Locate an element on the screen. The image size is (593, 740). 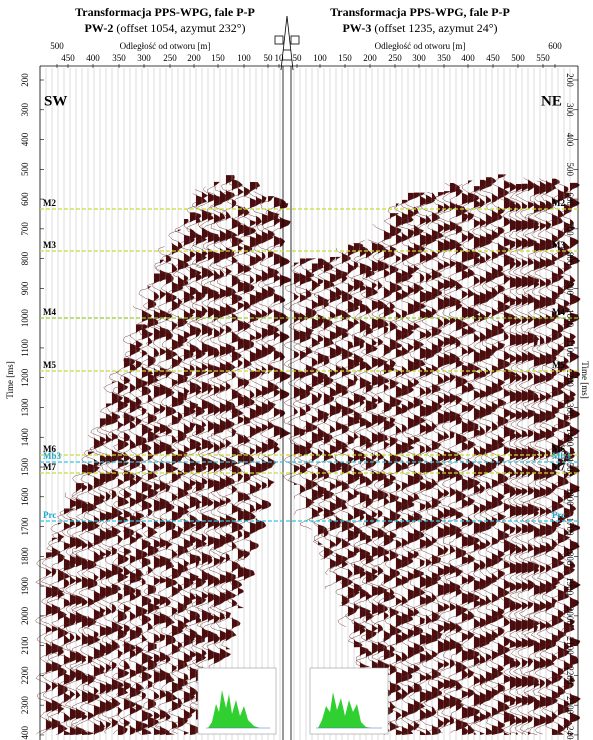
time-tick-label: 800 is located at coordinates (570, 259).